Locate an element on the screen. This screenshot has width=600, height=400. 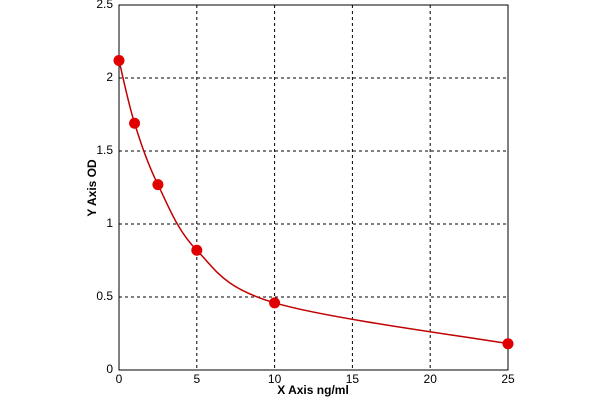
y-tick-label: 2.5 is located at coordinates (104, 5).